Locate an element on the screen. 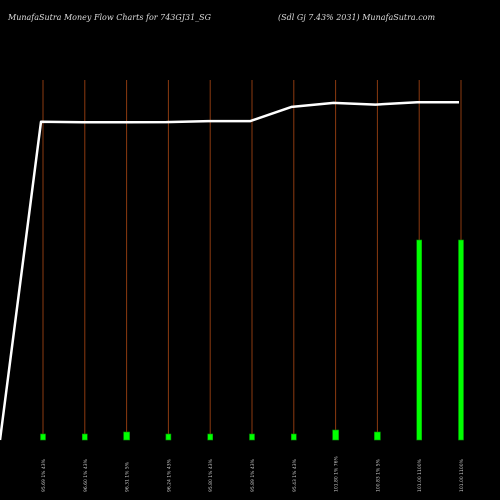  x-tick-label: 96.24 1% 43% is located at coordinates (169, 475).